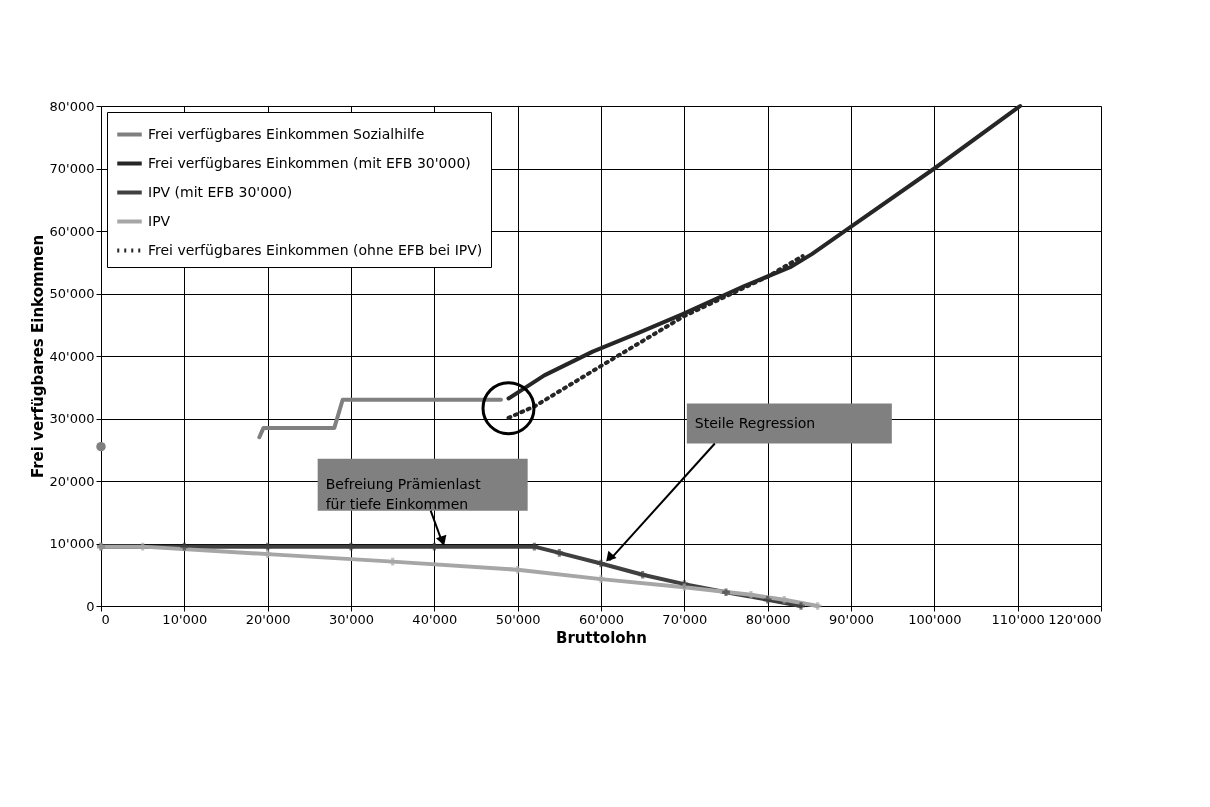 This screenshot has height=807, width=1210. I want to click on x-tick-label: 40'000, so click(435, 619).